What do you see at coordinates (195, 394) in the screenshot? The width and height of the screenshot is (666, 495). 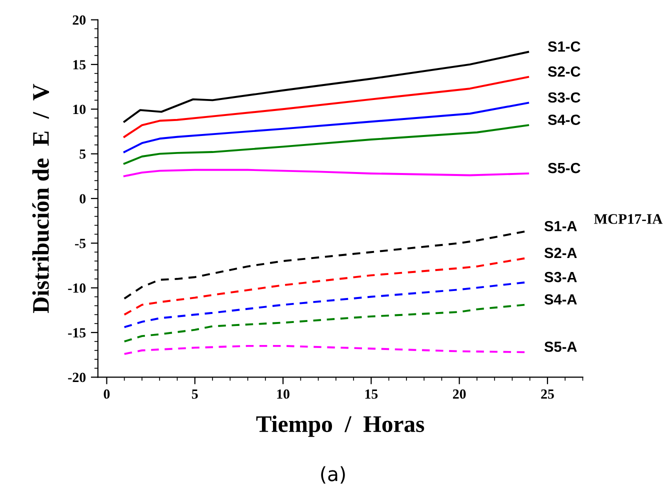 I see `x-tick-label: 5` at bounding box center [195, 394].